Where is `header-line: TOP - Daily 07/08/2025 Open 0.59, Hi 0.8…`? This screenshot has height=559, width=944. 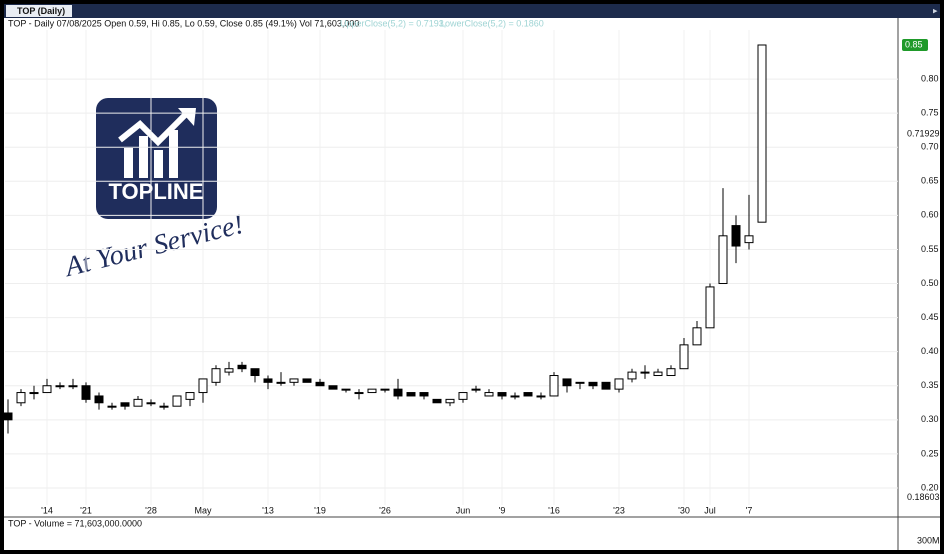 header-line: TOP - Daily 07/08/2025 Open 0.59, Hi 0.8… is located at coordinates (183, 23).